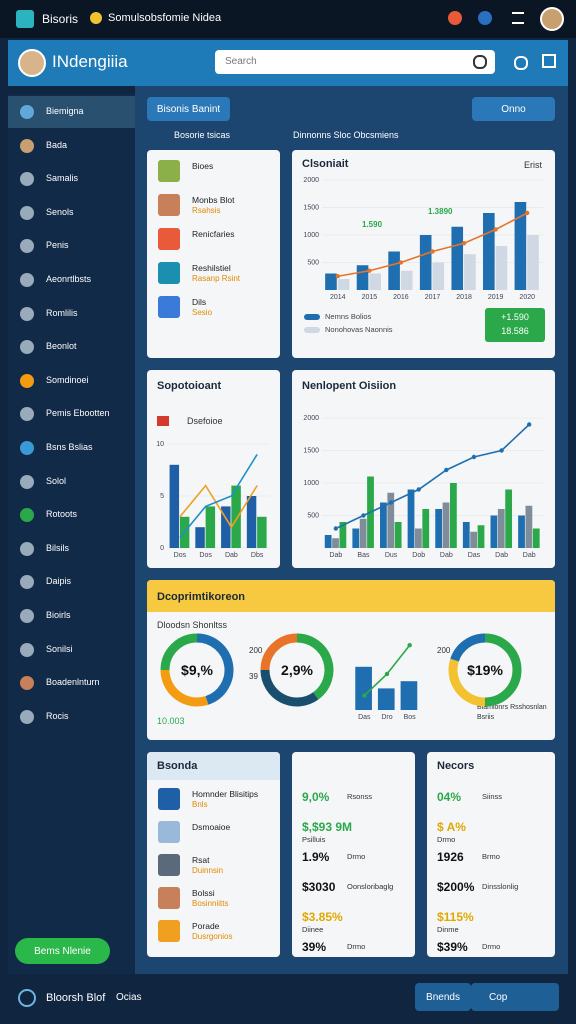 This screenshot has width=576, height=1024. I want to click on donut-side-label: 39, so click(253, 676).